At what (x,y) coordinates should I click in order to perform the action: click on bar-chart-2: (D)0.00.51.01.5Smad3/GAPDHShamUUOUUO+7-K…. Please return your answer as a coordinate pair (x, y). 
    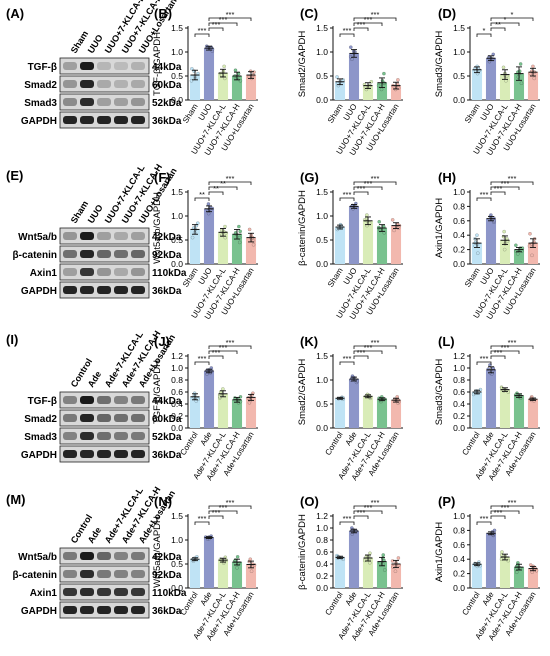
    Looking at the image, I should click on (487, 81).